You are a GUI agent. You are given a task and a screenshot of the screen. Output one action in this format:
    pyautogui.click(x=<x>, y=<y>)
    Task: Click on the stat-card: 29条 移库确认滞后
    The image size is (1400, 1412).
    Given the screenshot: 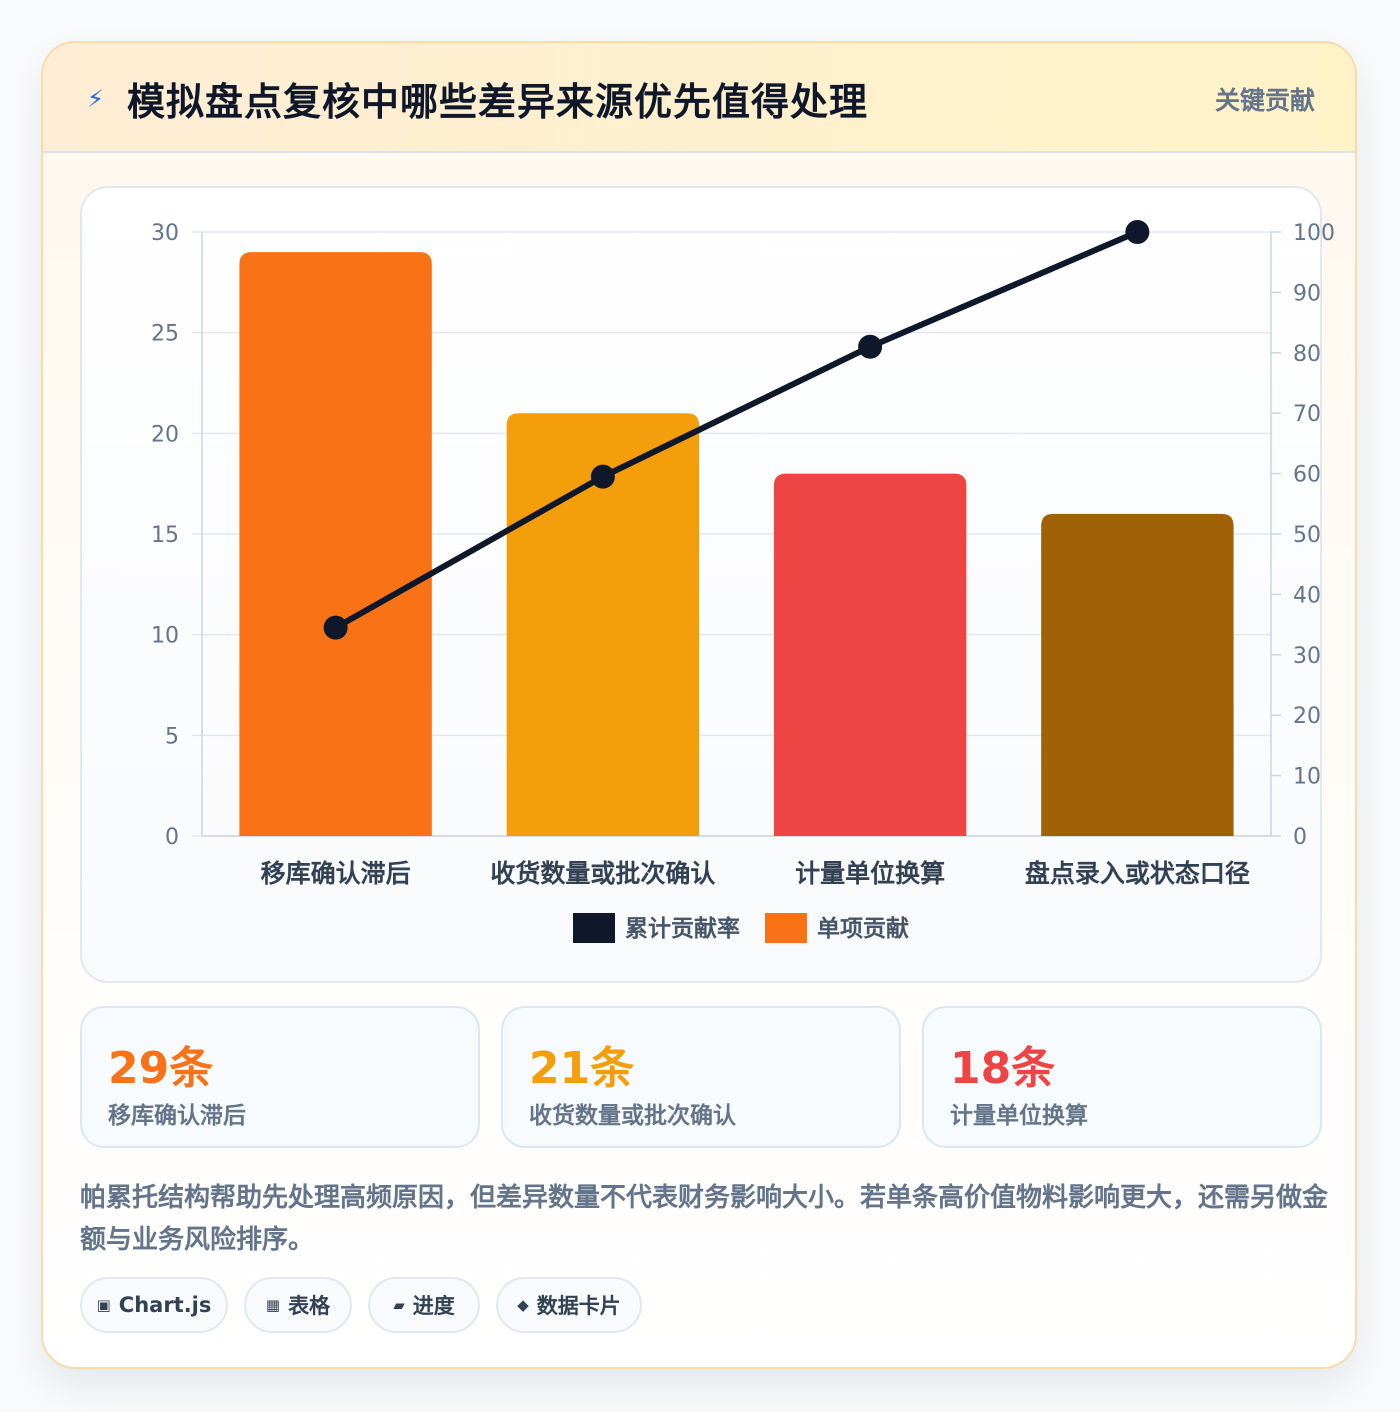 What is the action you would take?
    pyautogui.click(x=280, y=1077)
    